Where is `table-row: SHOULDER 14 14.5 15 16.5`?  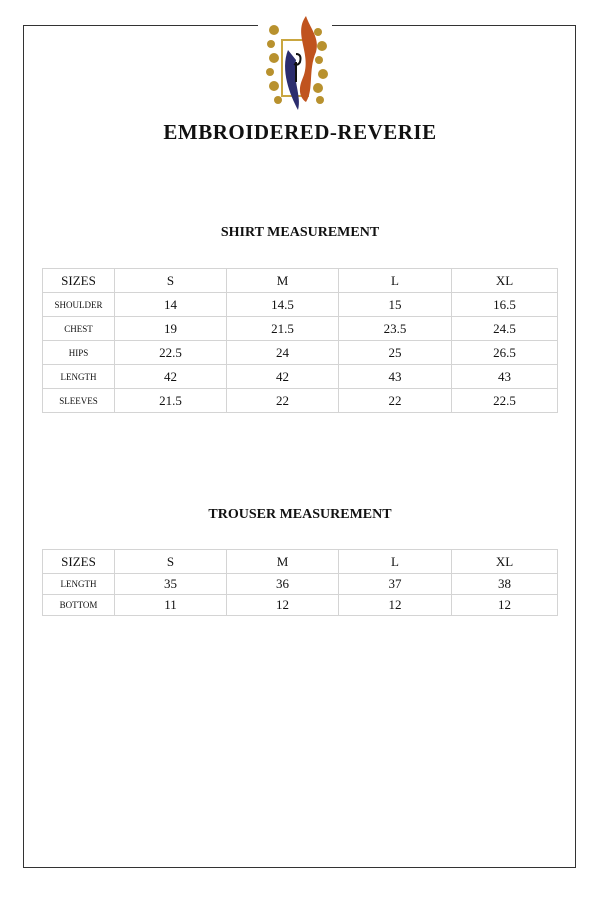 table-row: SHOULDER 14 14.5 15 16.5 is located at coordinates (300, 304).